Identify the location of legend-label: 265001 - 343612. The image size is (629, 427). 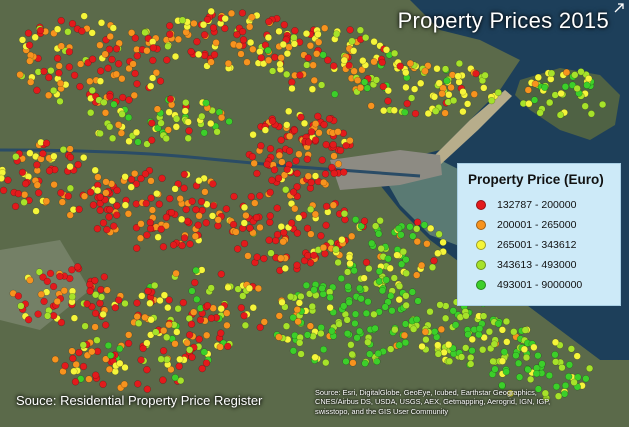
(537, 245).